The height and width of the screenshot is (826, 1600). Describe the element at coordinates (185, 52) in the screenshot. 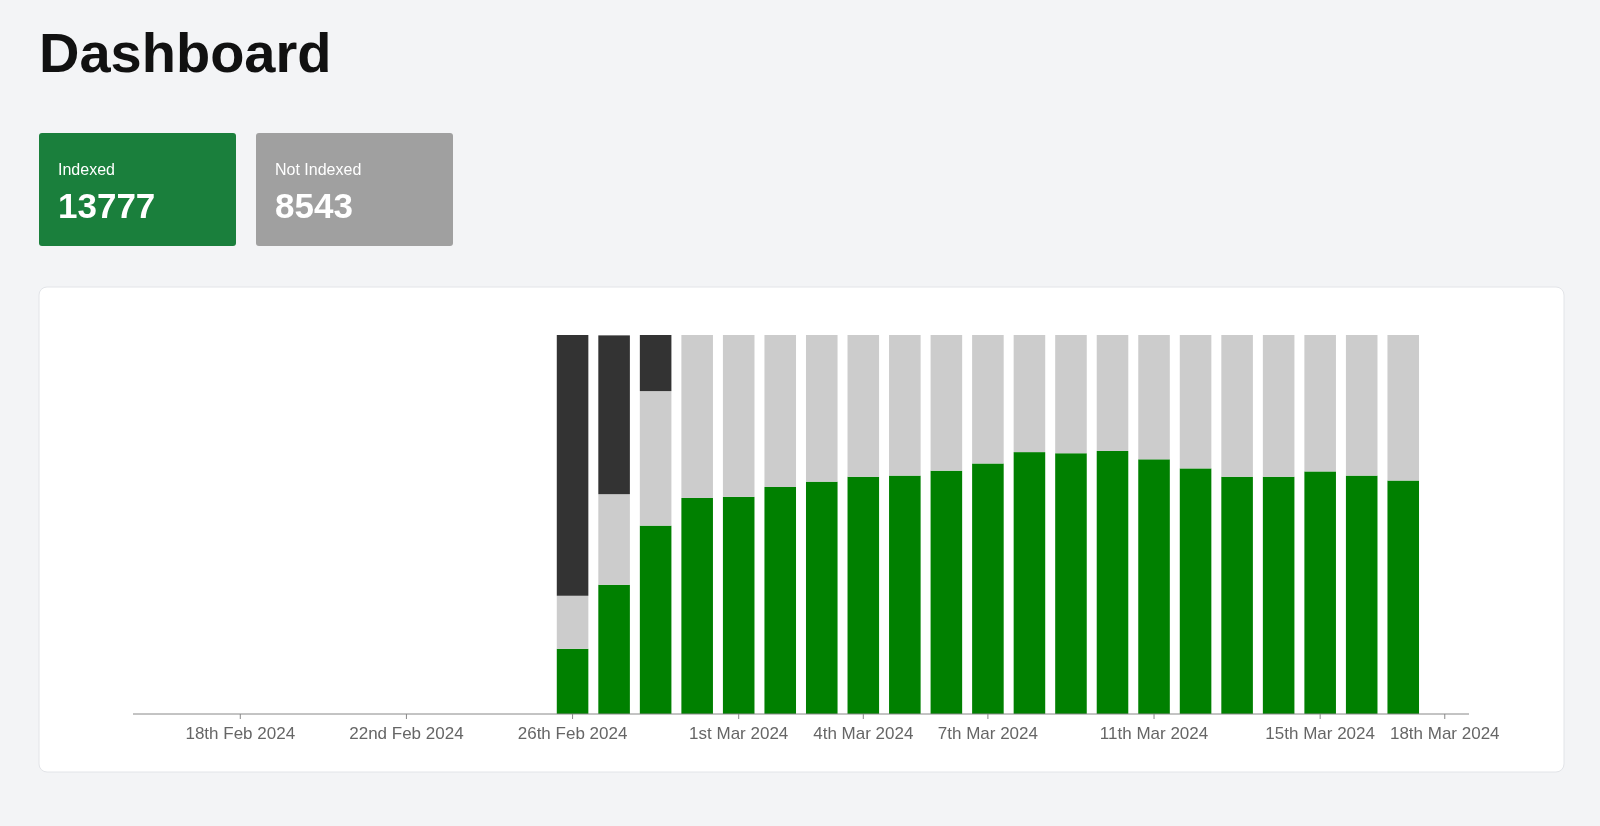

I see `text: Dashboard` at that location.